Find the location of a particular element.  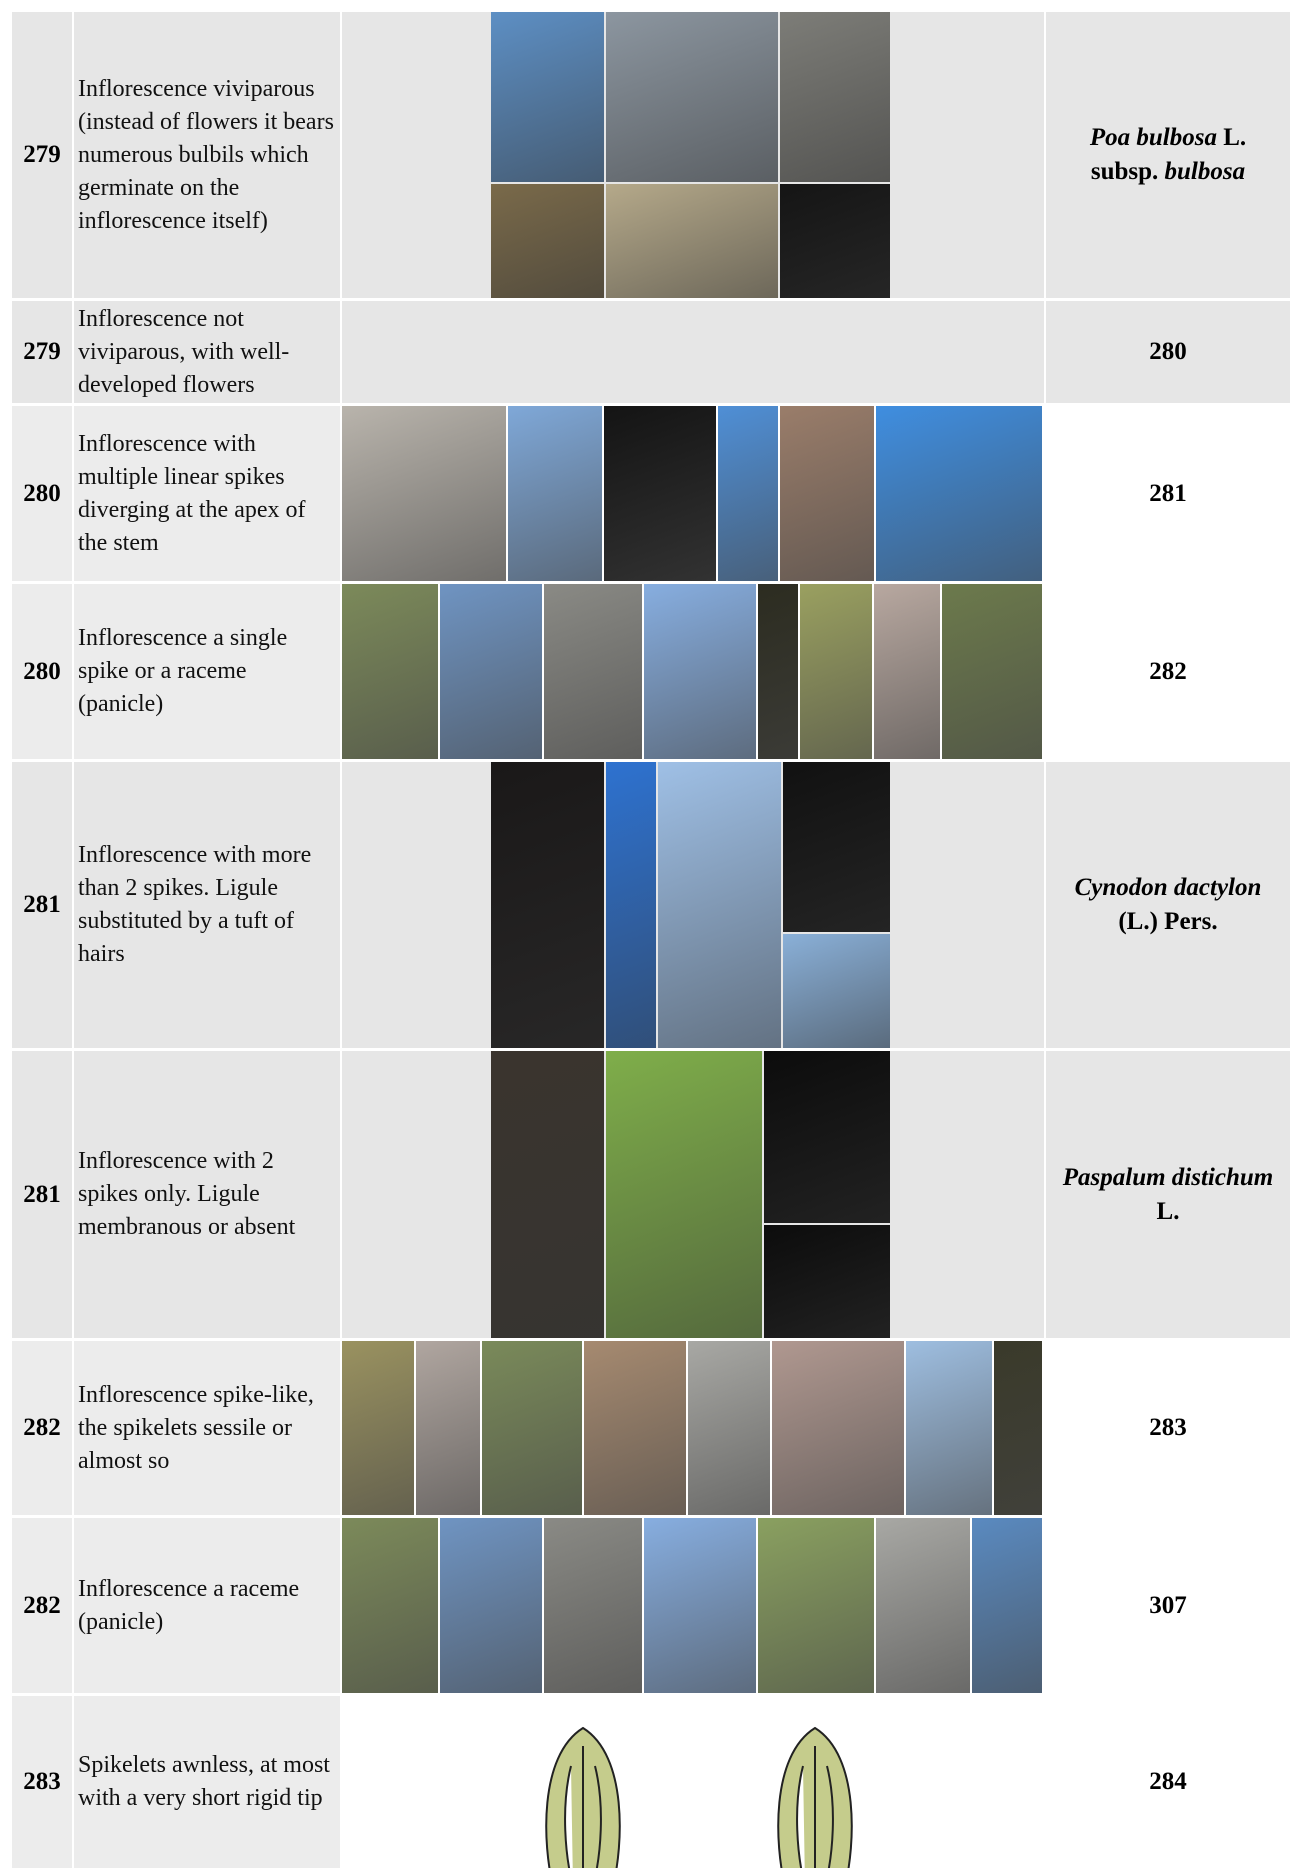

result-text: Cynodon dactylon (L.) Pers. is located at coordinates (1168, 905).